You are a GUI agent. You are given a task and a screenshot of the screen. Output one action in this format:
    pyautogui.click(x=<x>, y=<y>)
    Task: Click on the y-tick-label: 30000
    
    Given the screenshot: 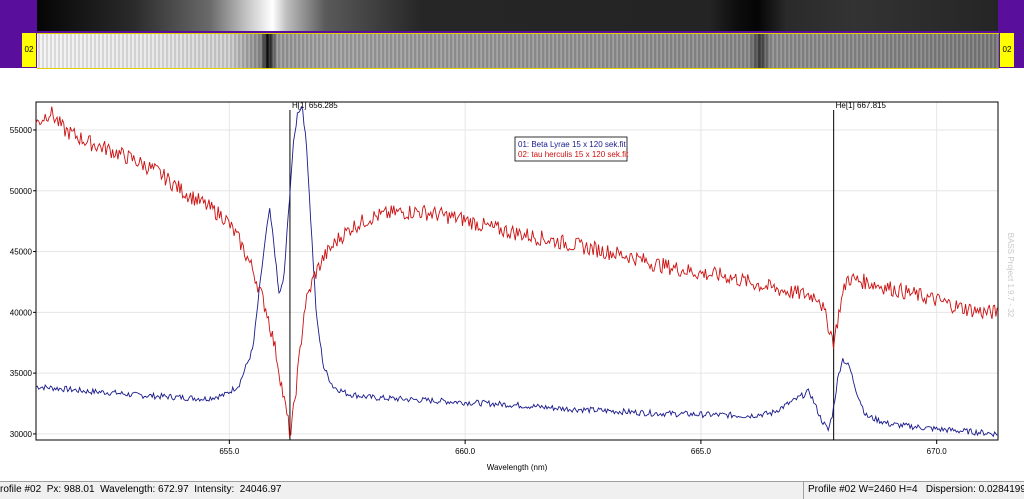 What is the action you would take?
    pyautogui.click(x=21, y=434)
    